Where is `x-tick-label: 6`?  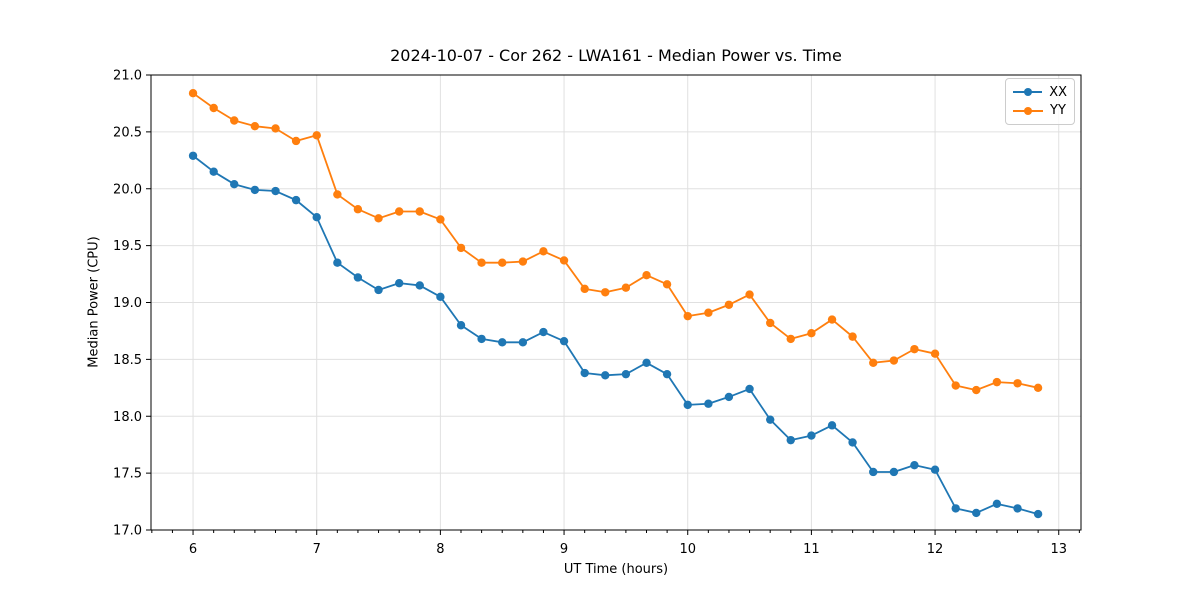
x-tick-label: 6 is located at coordinates (193, 549).